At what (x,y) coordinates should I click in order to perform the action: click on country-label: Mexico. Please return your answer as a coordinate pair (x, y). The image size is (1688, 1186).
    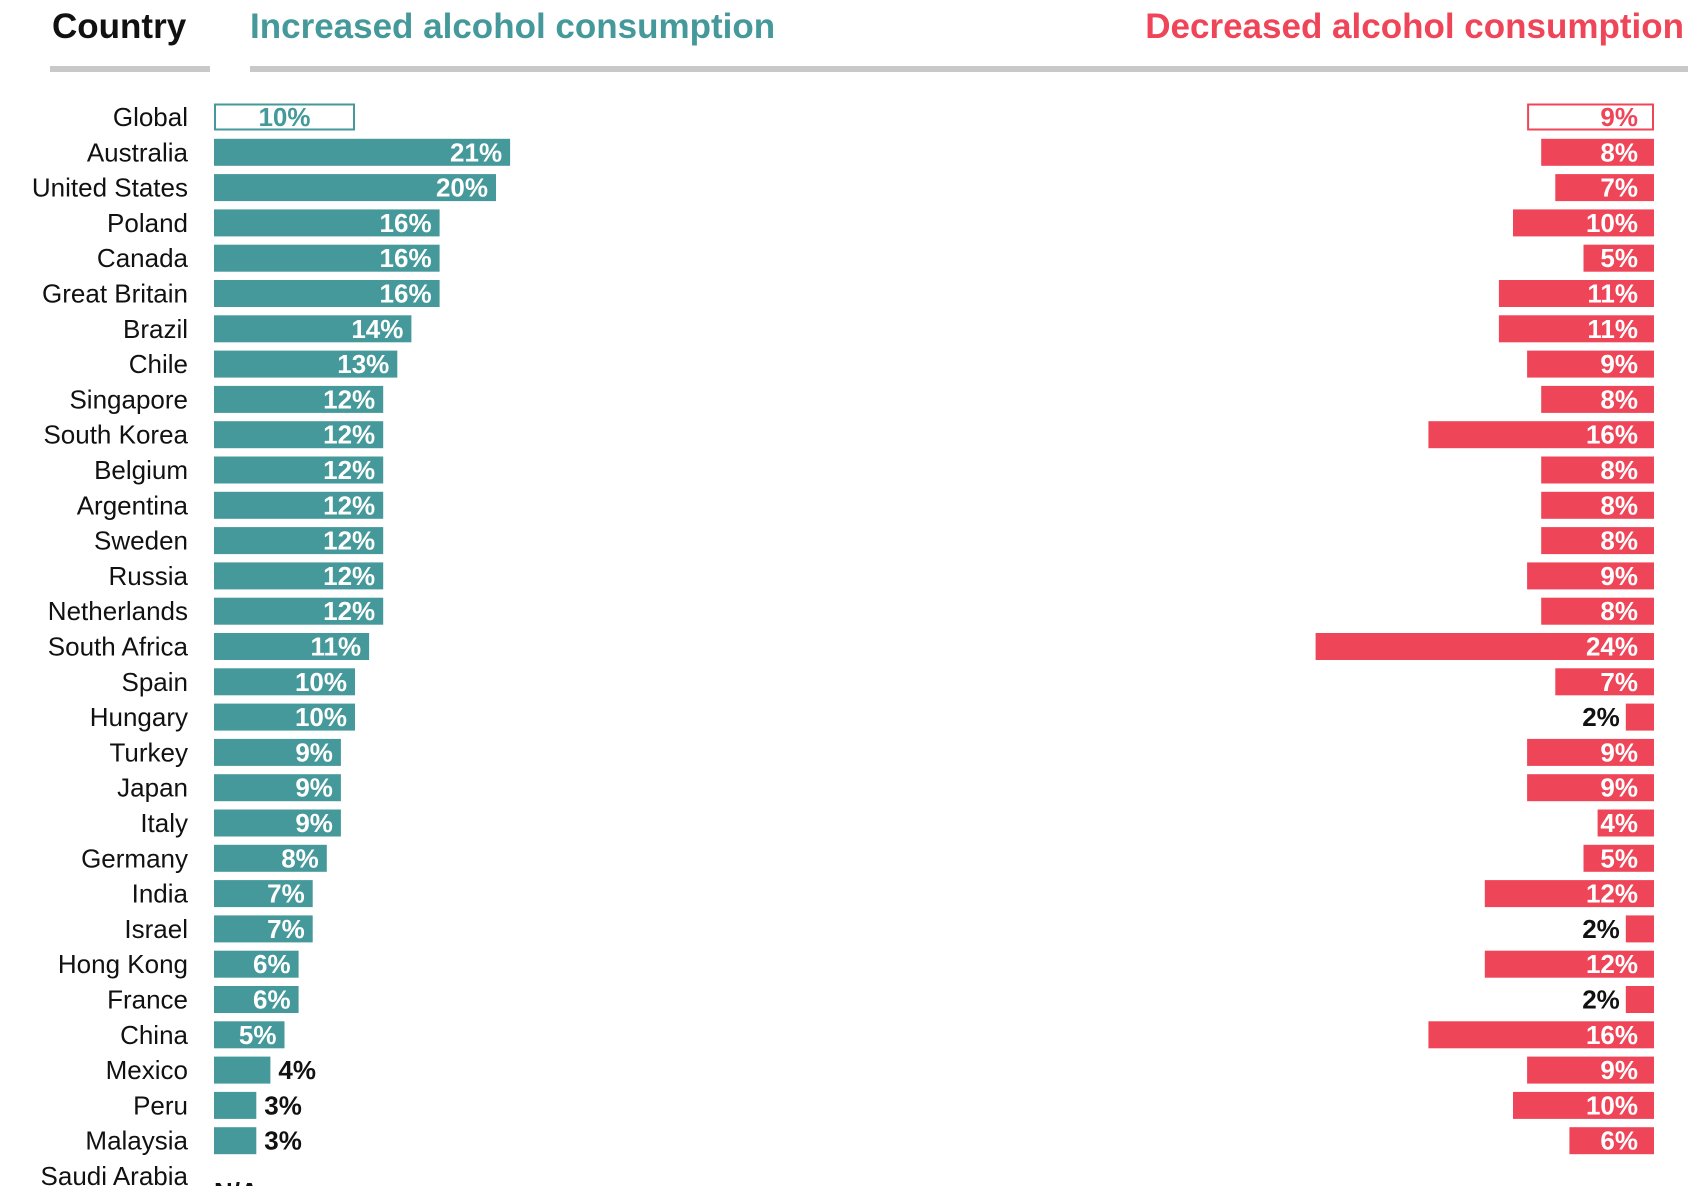
    Looking at the image, I should click on (147, 1070).